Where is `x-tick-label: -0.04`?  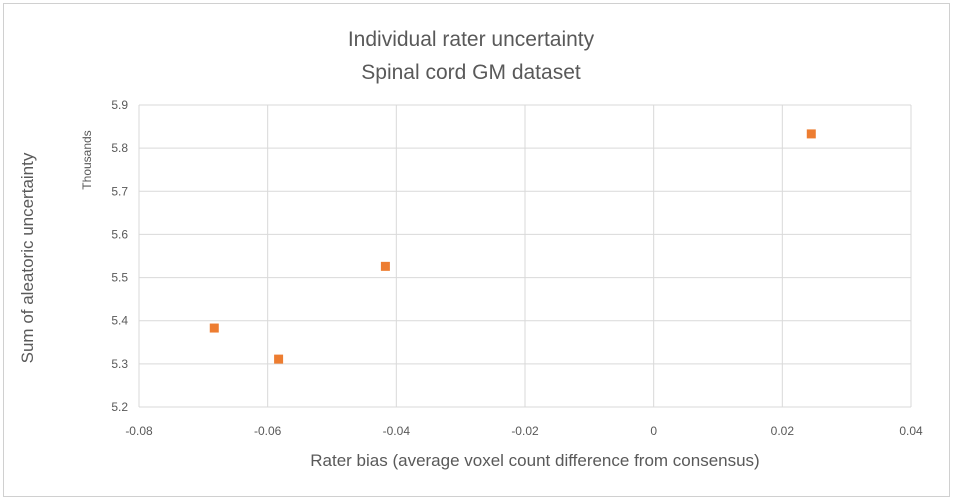
x-tick-label: -0.04 is located at coordinates (397, 431).